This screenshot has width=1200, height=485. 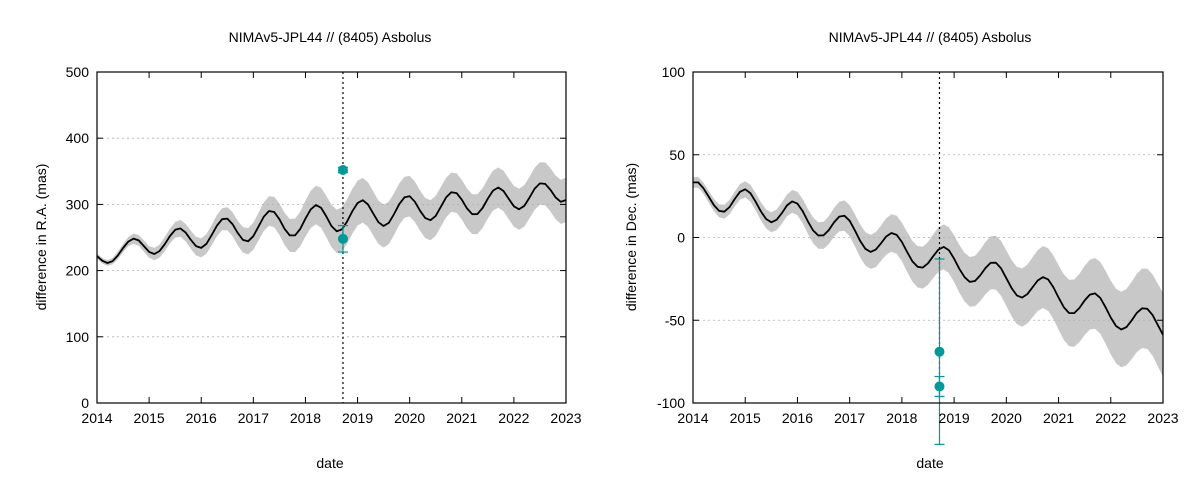 I want to click on right-y-tick-label: -100, so click(x=671, y=403).